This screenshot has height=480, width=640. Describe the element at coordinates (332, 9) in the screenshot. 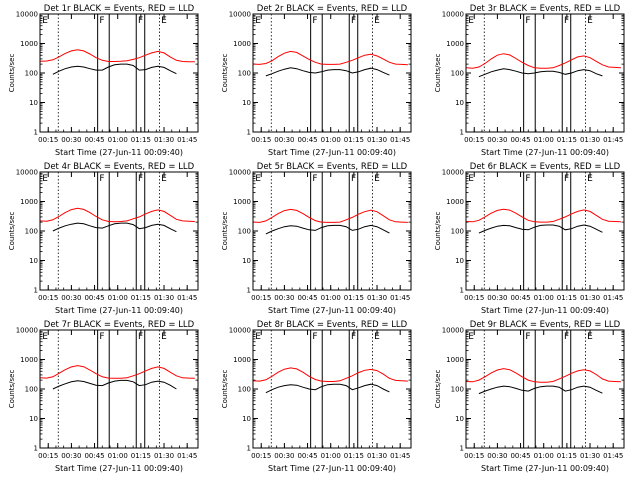

I see `panel-title: Det 2r BLACK = Events, RED = LLD` at that location.